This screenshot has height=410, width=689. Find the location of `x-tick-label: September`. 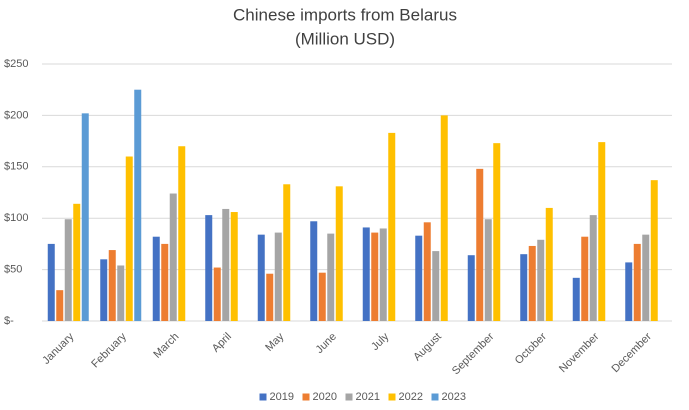

x-tick-label: September is located at coordinates (473, 353).